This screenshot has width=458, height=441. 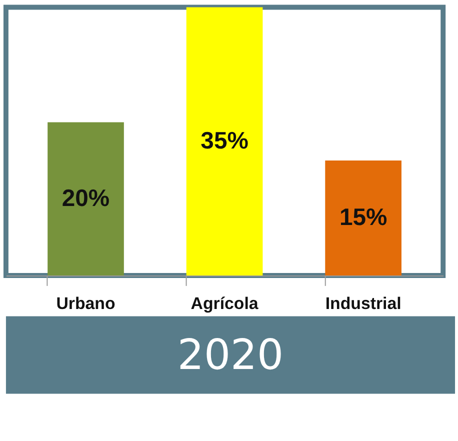 I want to click on x-tick-label: Agrícola, so click(x=224, y=303).